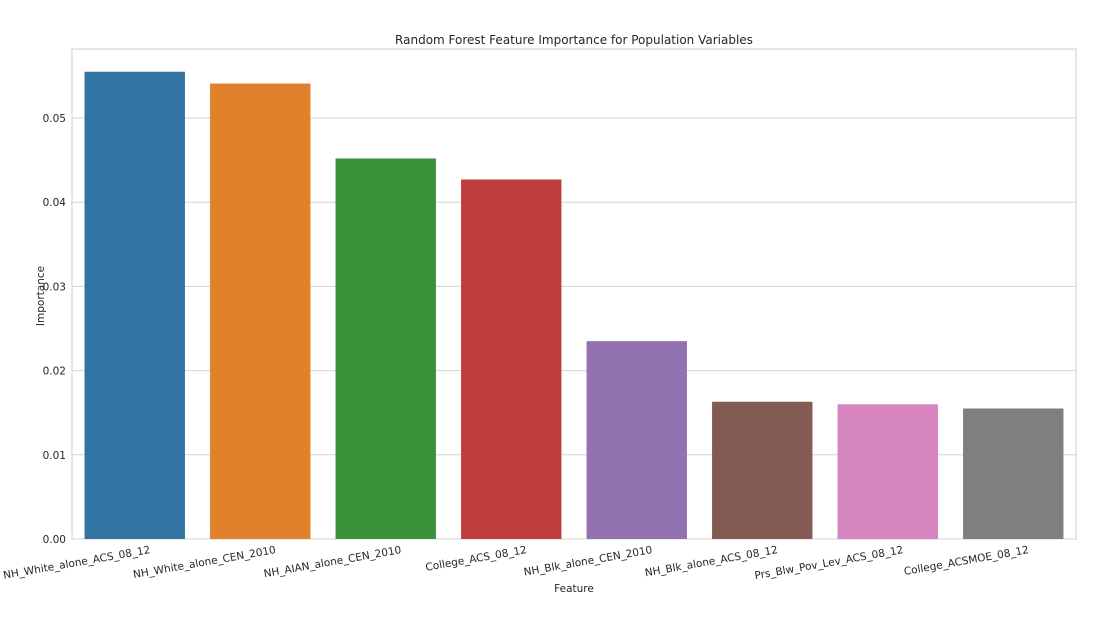 Image resolution: width=1112 pixels, height=629 pixels. Describe the element at coordinates (41, 296) in the screenshot. I see `y-axis-title: Importance` at that location.